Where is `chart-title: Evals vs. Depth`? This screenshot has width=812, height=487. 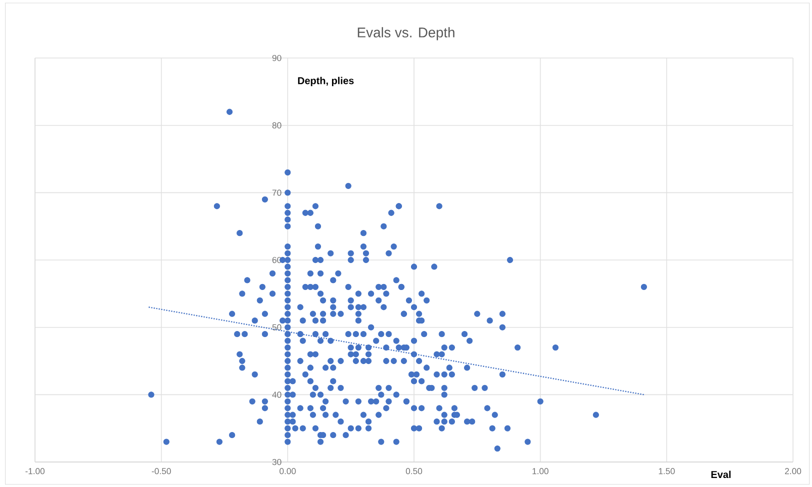 chart-title: Evals vs. Depth is located at coordinates (406, 33).